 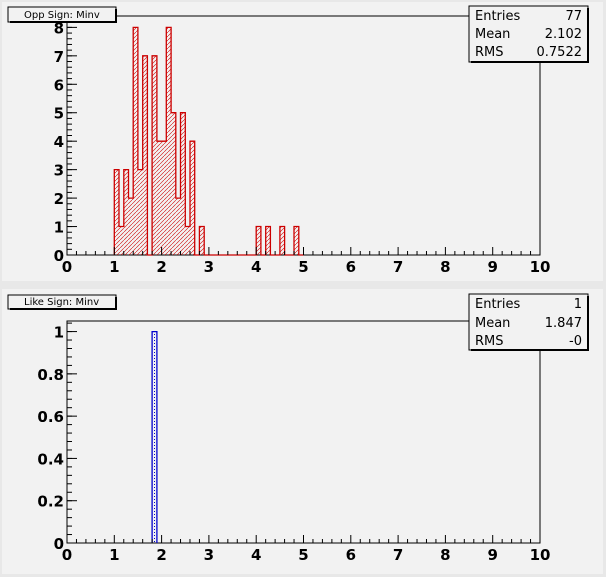 What do you see at coordinates (563, 323) in the screenshot?
I see `stats-mean-value: 1.847` at bounding box center [563, 323].